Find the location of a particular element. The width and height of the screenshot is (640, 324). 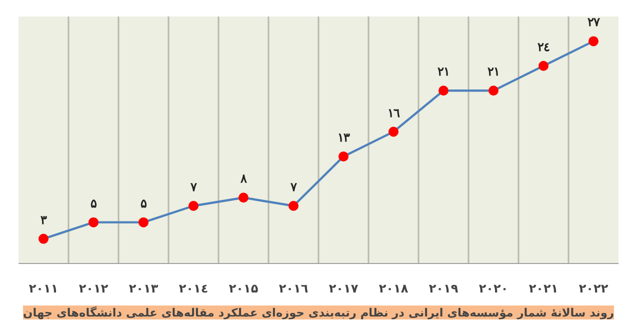

data-label: ۲٤ is located at coordinates (544, 47).